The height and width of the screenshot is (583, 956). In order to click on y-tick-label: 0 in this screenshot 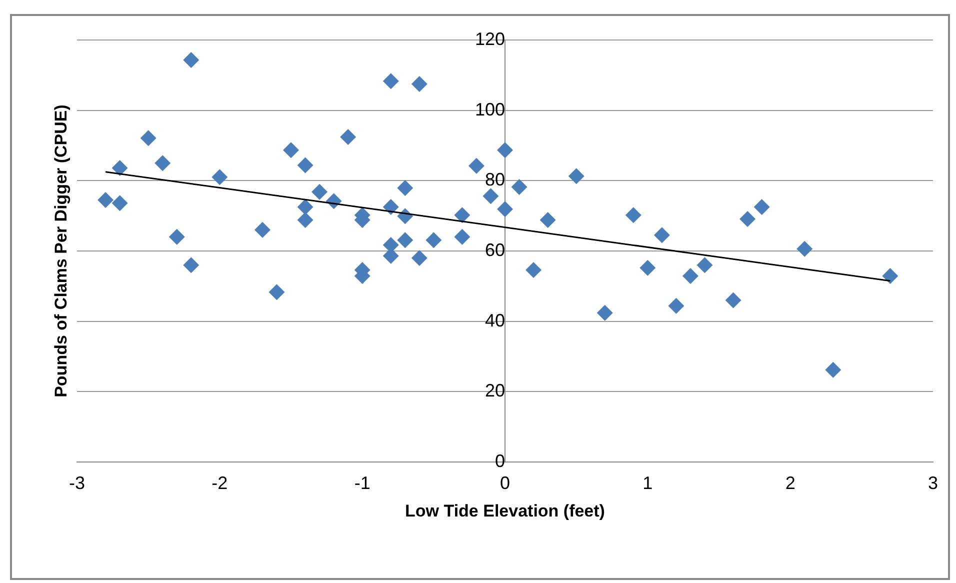, I will do `click(499, 460)`.